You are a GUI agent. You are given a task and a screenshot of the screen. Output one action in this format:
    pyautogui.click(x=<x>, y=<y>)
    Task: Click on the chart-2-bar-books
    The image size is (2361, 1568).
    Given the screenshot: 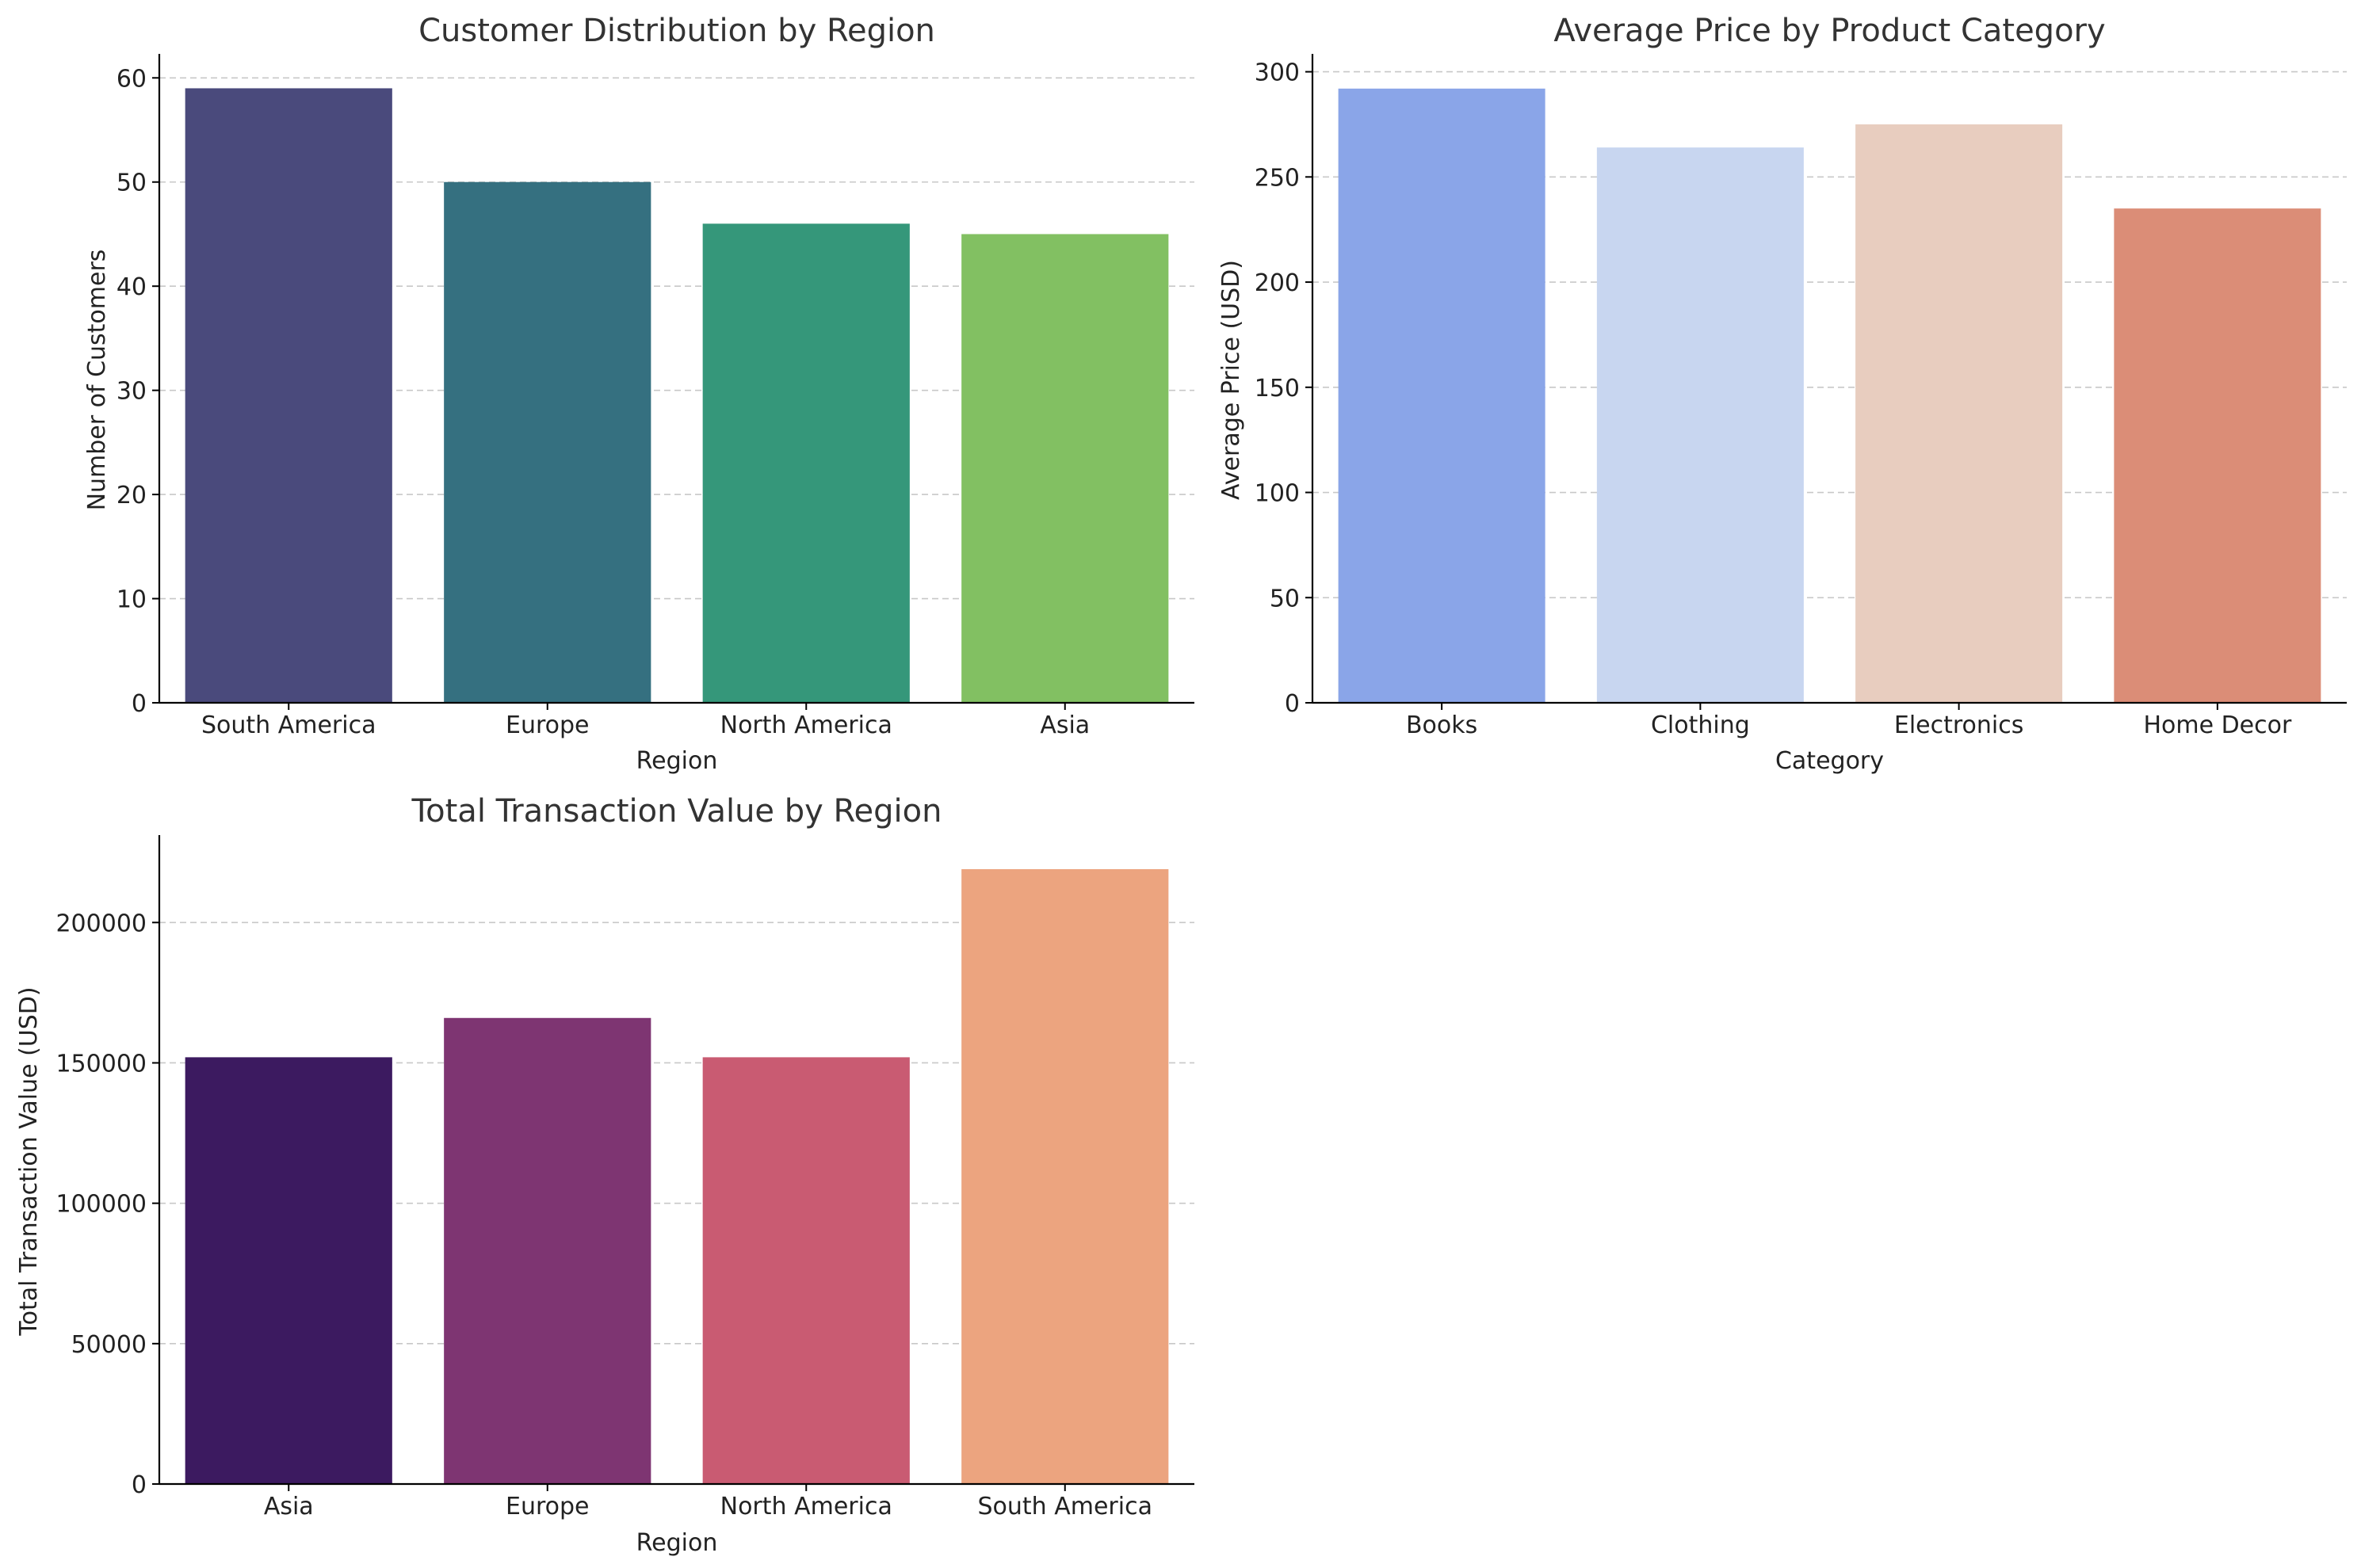 What is the action you would take?
    pyautogui.click(x=1441, y=395)
    